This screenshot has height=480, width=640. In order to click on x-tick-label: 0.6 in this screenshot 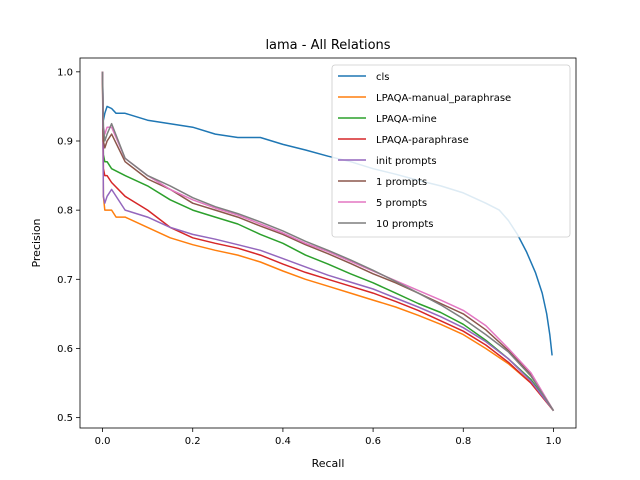, I will do `click(373, 441)`.